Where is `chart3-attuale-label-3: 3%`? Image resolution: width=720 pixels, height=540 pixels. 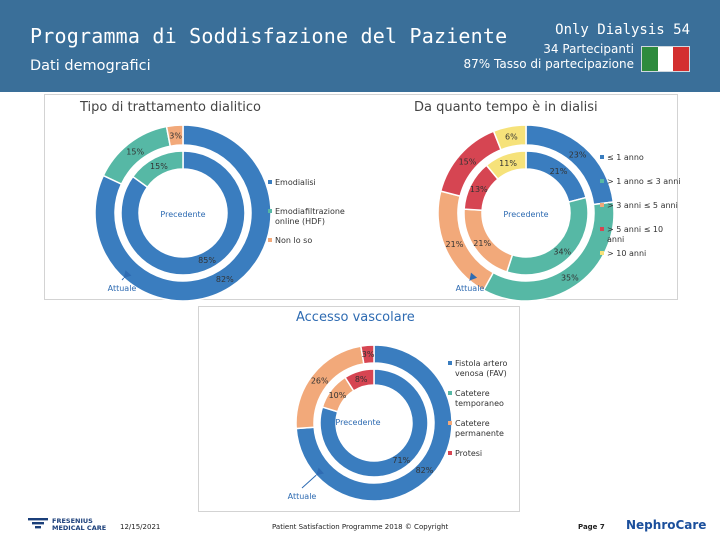 chart3-attuale-label-3: 3% is located at coordinates (368, 354).